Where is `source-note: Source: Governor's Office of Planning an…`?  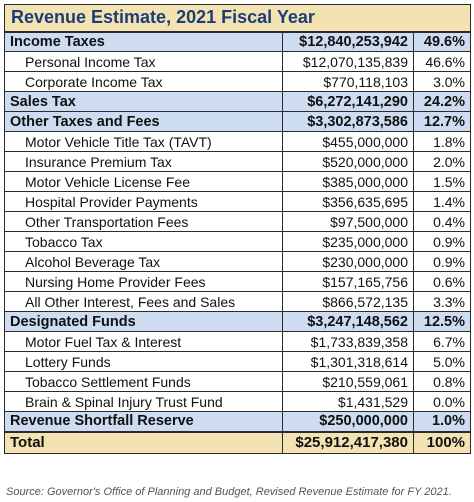
source-note: Source: Governor's Office of Planning an… is located at coordinates (229, 492).